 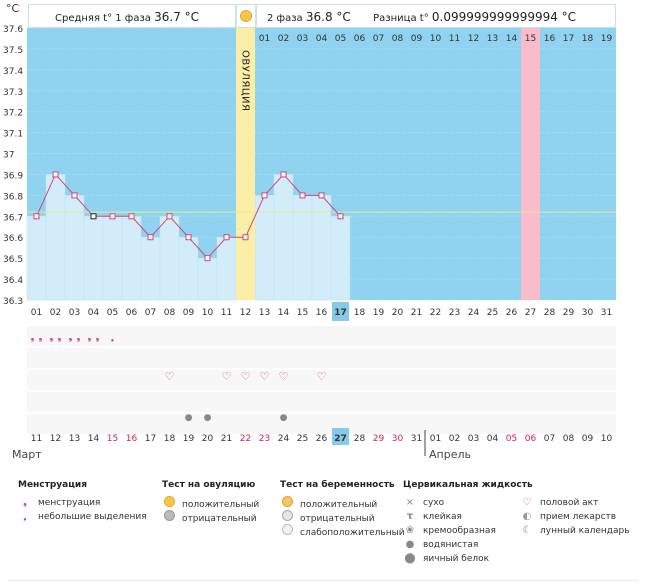 I want to click on y-tick-label: 36.6, so click(x=13, y=239).